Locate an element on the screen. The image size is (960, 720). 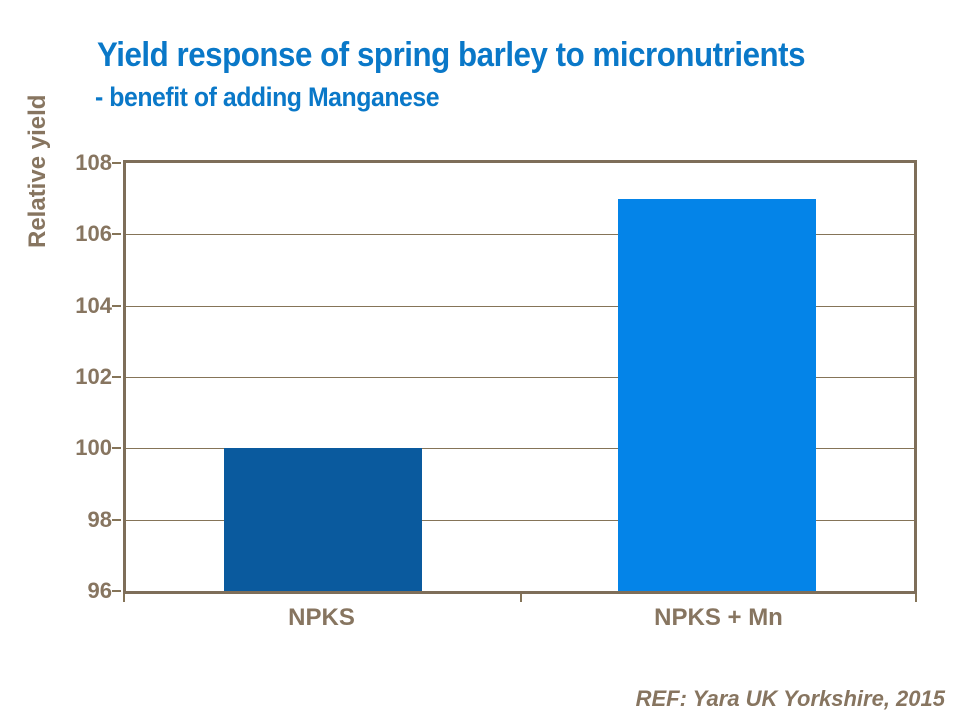
bar-npks-mn is located at coordinates (717, 394).